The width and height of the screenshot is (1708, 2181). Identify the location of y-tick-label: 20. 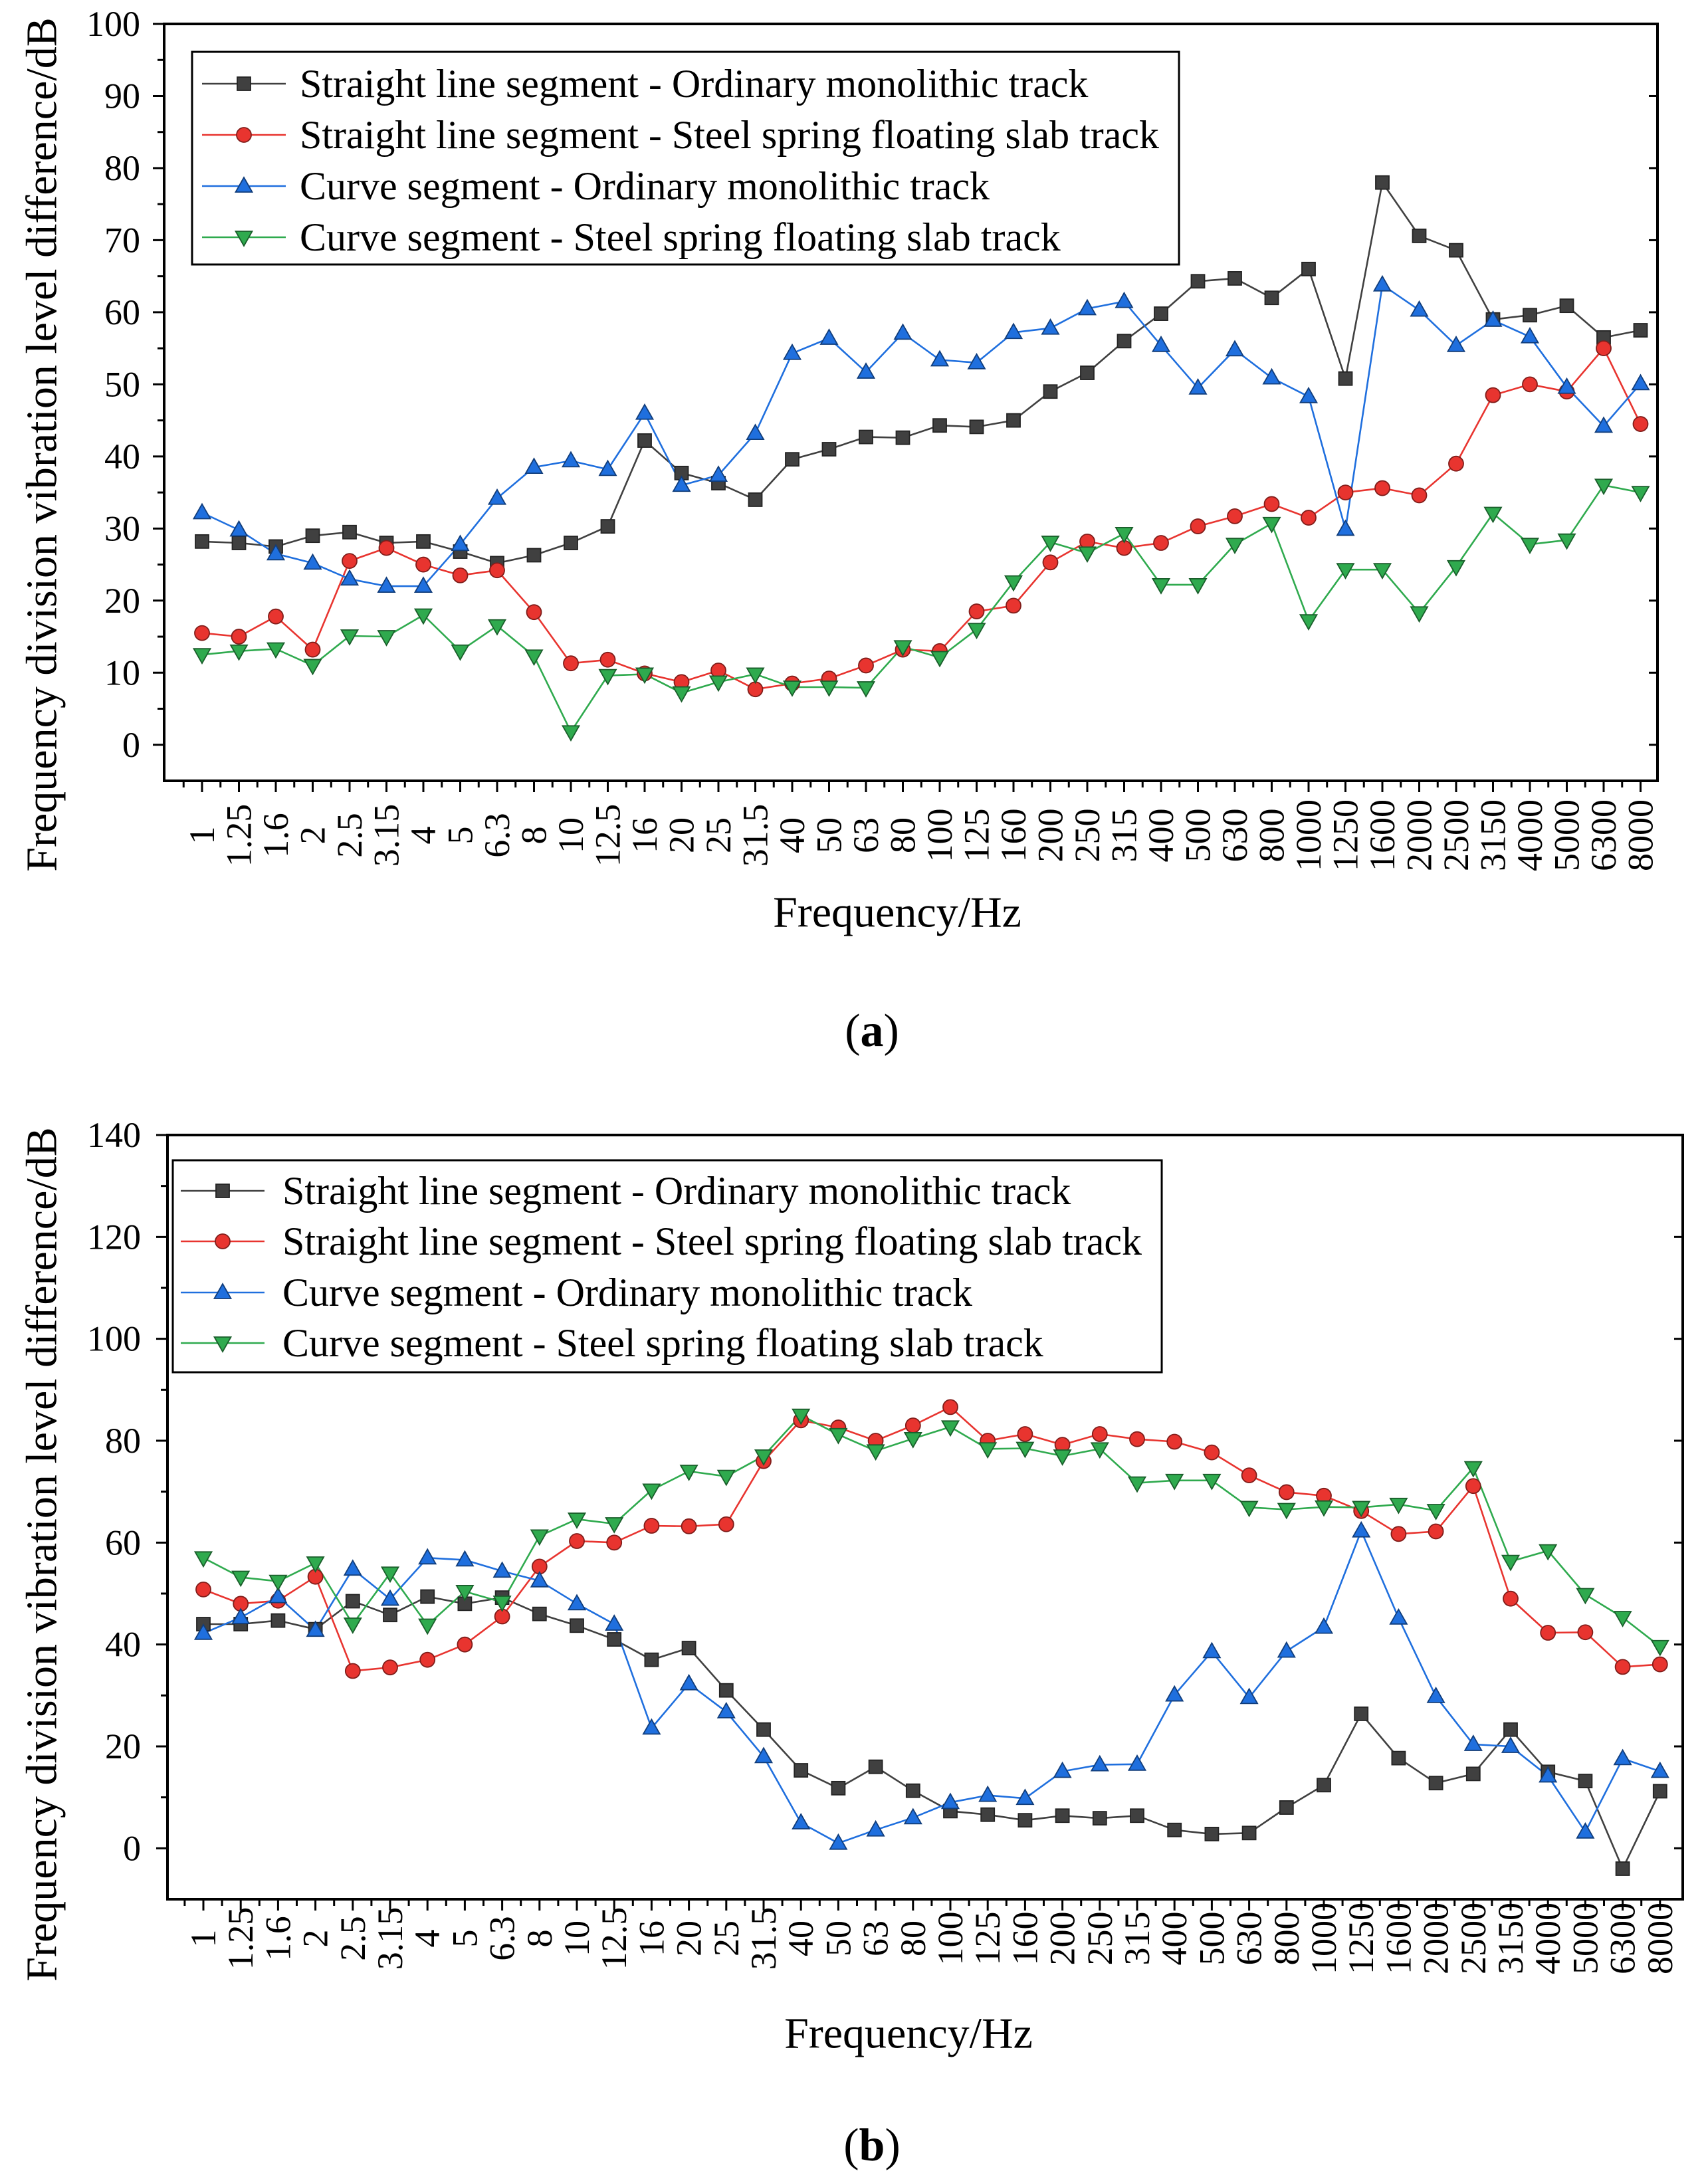
(122, 601).